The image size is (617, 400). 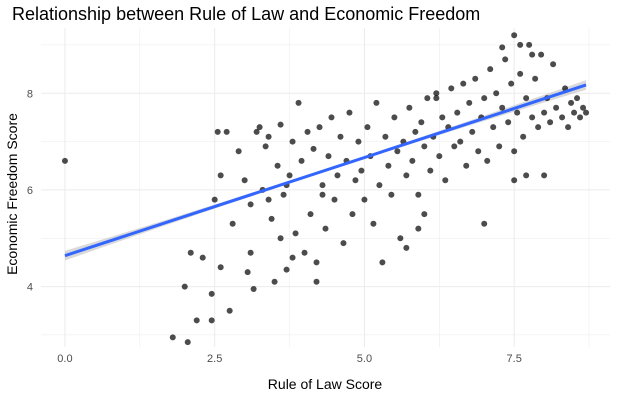 What do you see at coordinates (325, 384) in the screenshot?
I see `x-axis-title: Rule of Law Score` at bounding box center [325, 384].